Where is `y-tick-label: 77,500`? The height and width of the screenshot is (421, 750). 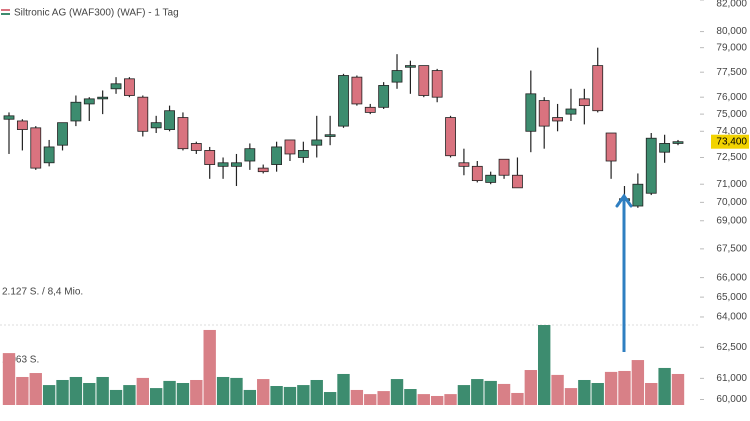
y-tick-label: 77,500 is located at coordinates (731, 72).